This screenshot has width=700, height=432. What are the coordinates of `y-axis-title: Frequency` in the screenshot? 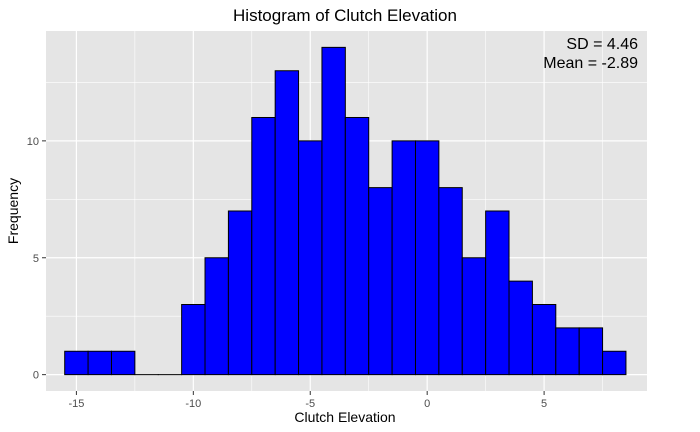 It's located at (13, 211).